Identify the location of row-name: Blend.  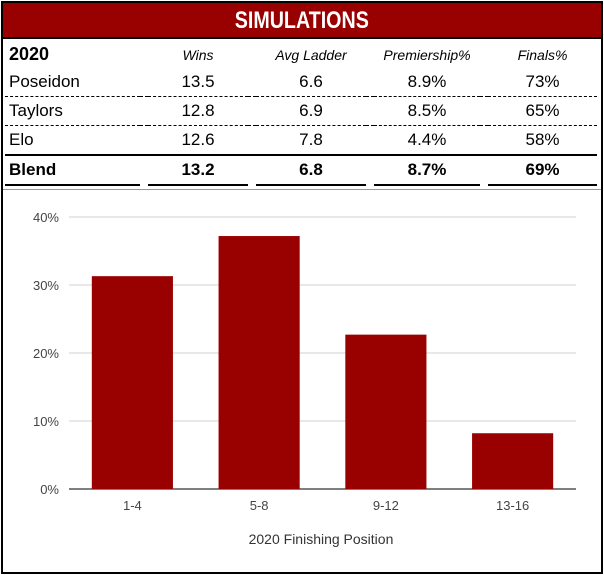
(72, 170).